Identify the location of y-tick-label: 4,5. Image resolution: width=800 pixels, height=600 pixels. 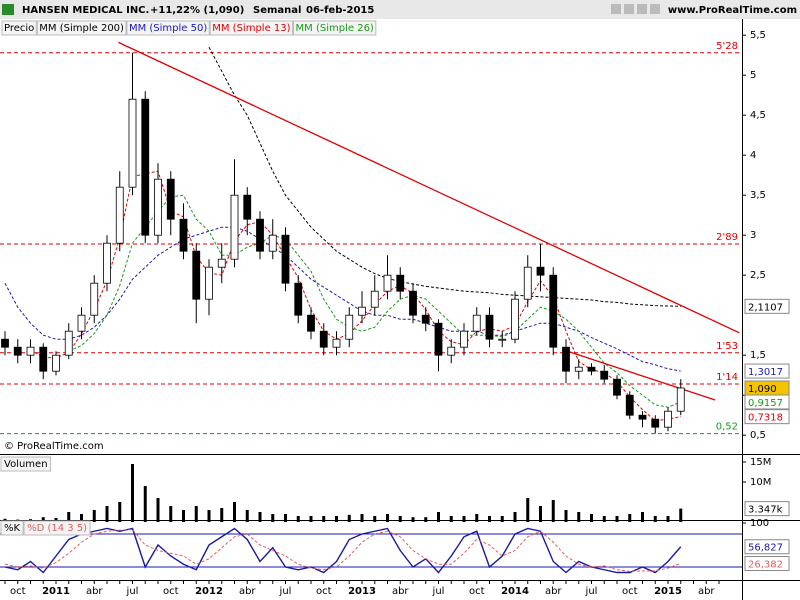
(758, 115).